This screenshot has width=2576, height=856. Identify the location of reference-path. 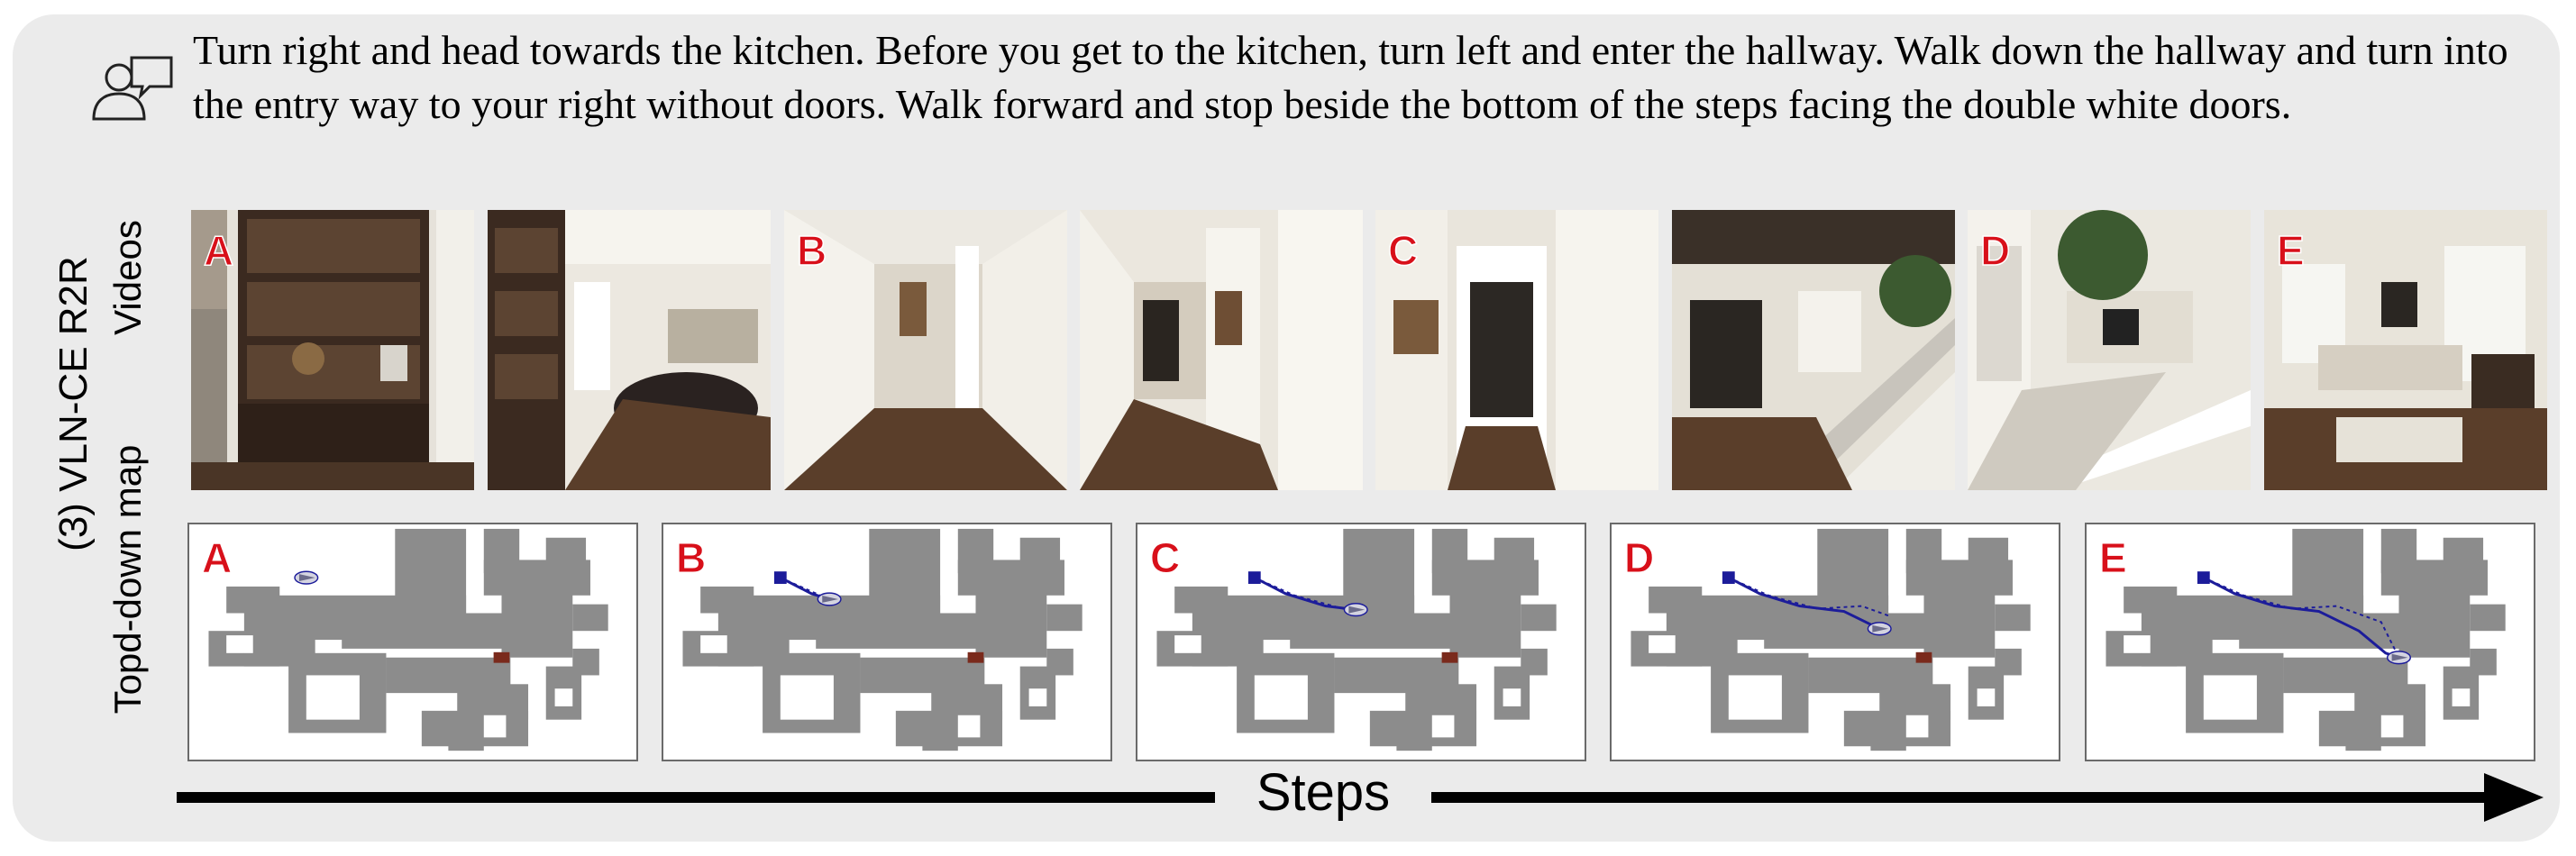
(2301, 618).